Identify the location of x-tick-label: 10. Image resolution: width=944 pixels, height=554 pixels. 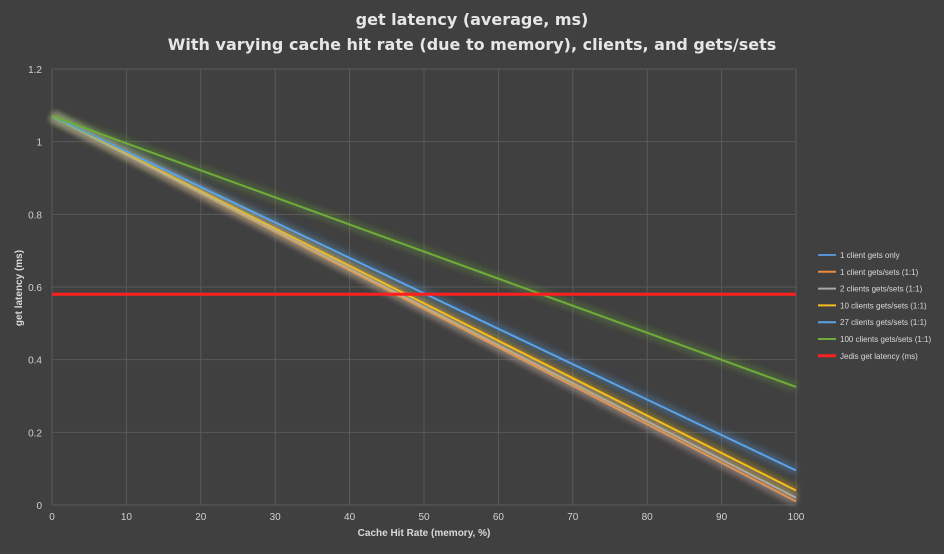
(127, 517).